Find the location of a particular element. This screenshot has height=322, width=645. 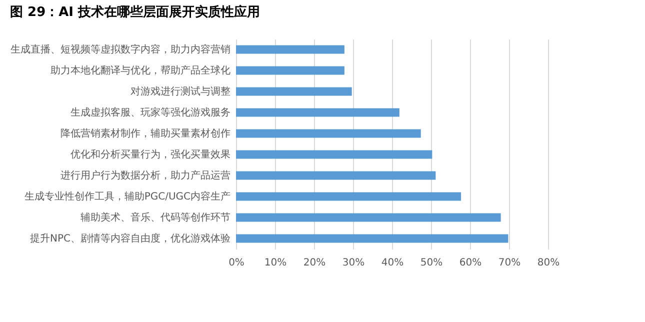

y-tick-label: 助力本地化翻译与优化，帮助产品全球化 is located at coordinates (140, 70).